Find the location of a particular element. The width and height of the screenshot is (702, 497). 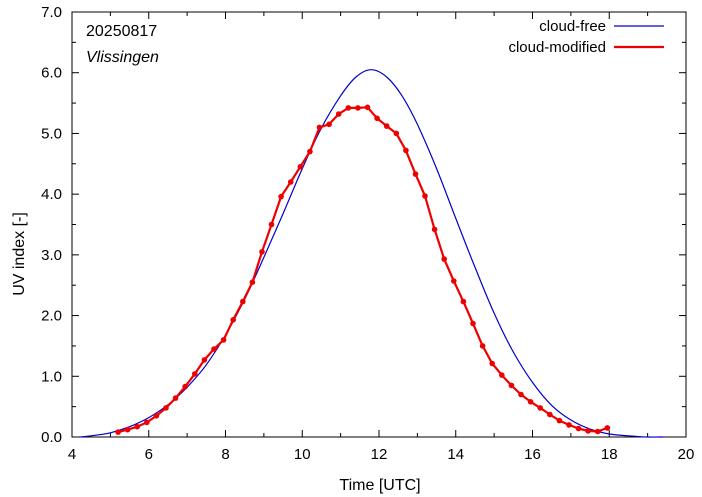

y-tick-label: 1.0 is located at coordinates (51, 376).